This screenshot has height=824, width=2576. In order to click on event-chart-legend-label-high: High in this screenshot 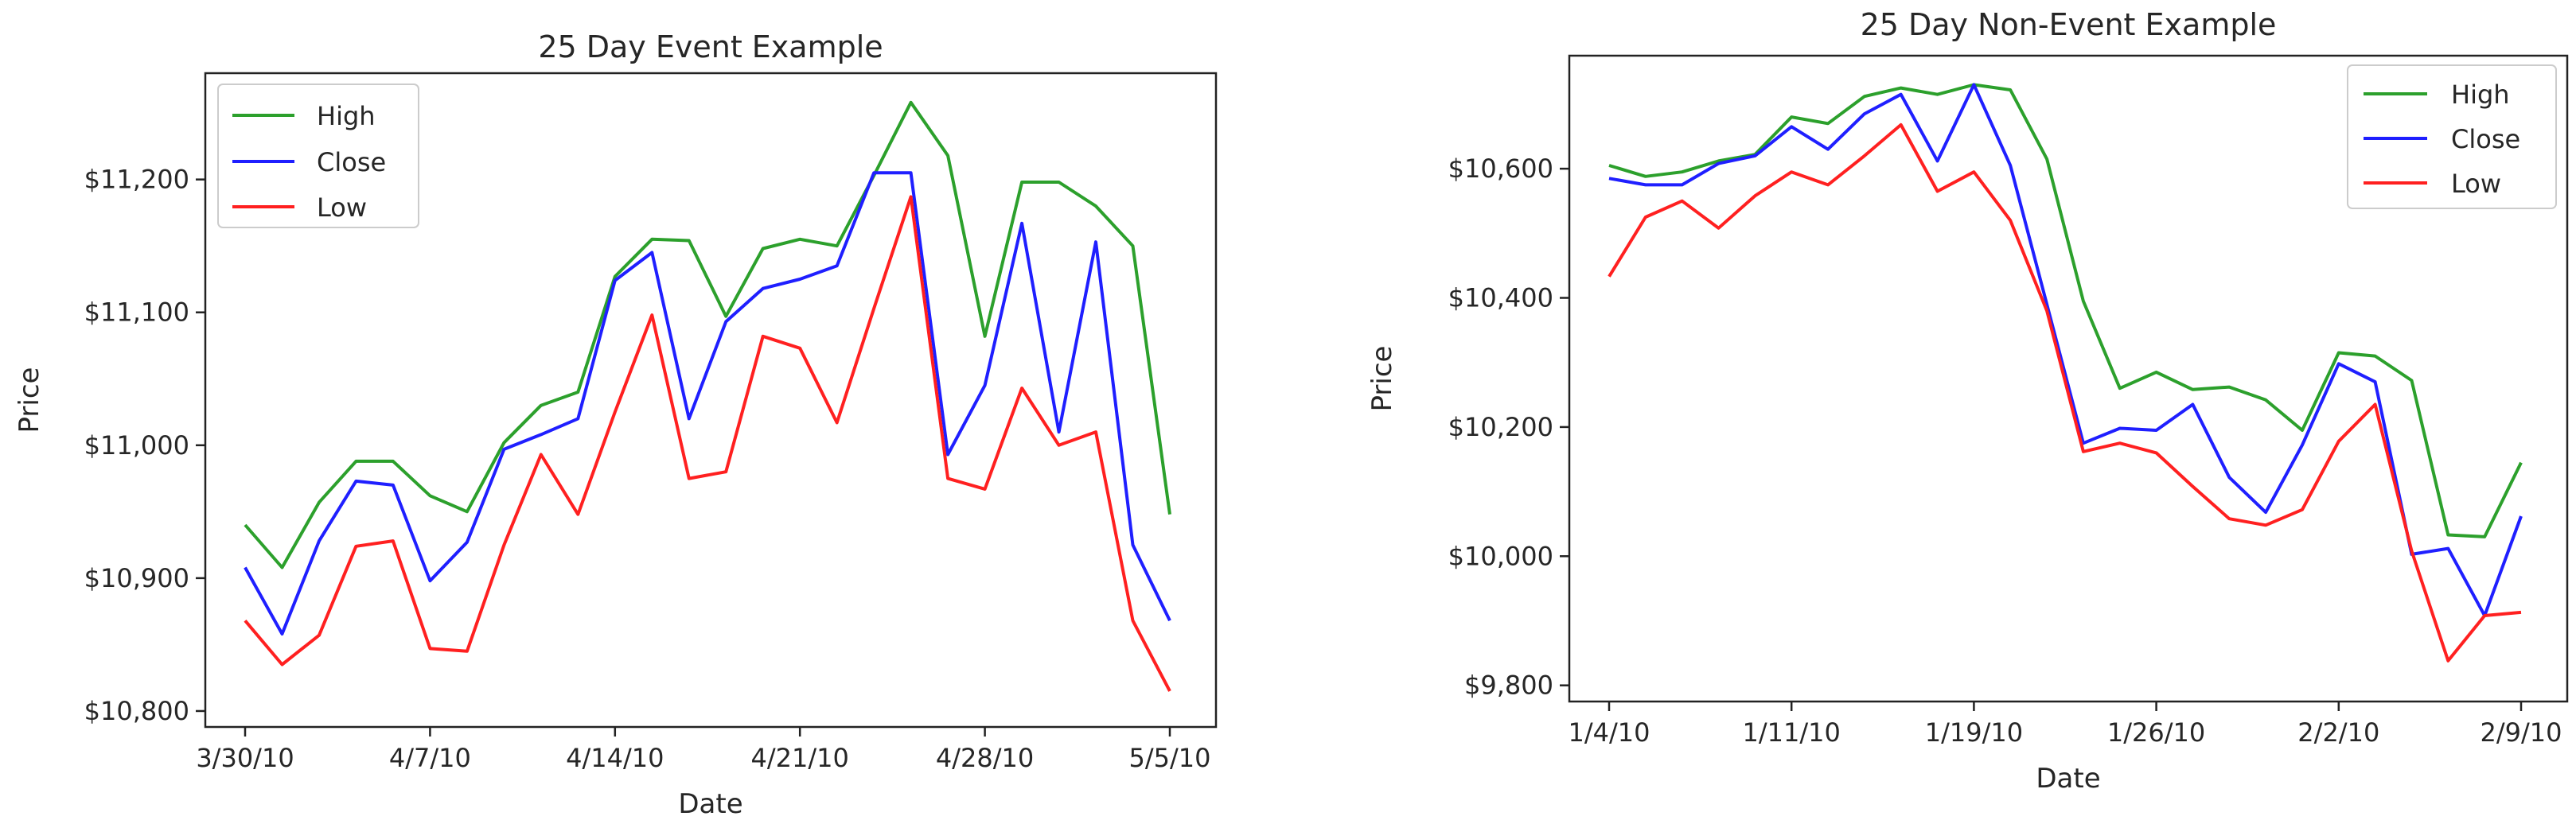, I will do `click(346, 116)`.